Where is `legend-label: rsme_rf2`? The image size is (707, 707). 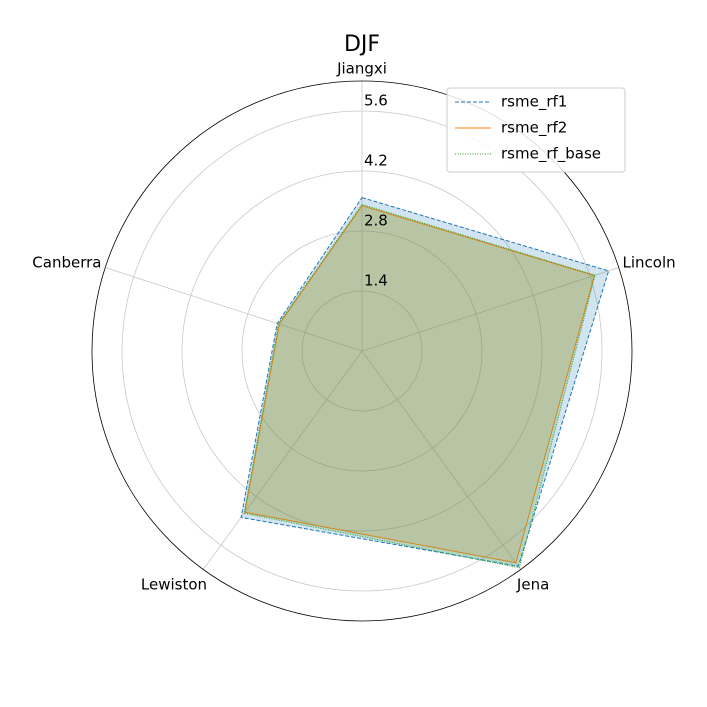 legend-label: rsme_rf2 is located at coordinates (534, 128).